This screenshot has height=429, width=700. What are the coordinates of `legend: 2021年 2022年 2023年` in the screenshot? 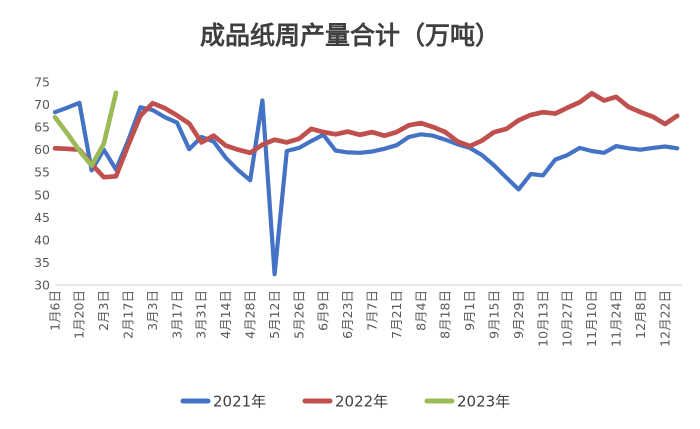 It's located at (345, 402).